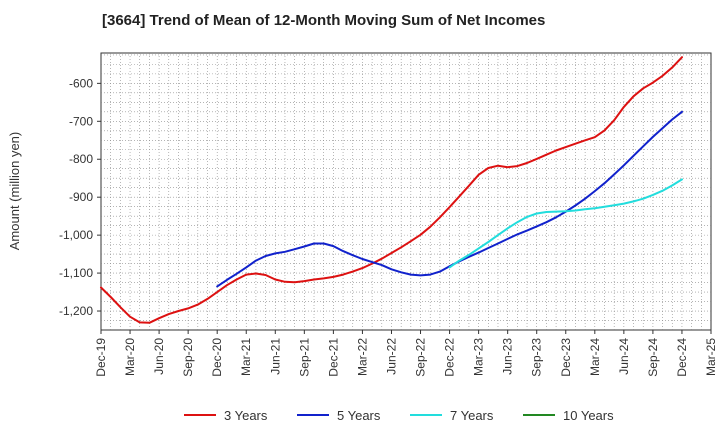 Image resolution: width=720 pixels, height=440 pixels. What do you see at coordinates (188, 357) in the screenshot?
I see `x-tick-label: Sep-20` at bounding box center [188, 357].